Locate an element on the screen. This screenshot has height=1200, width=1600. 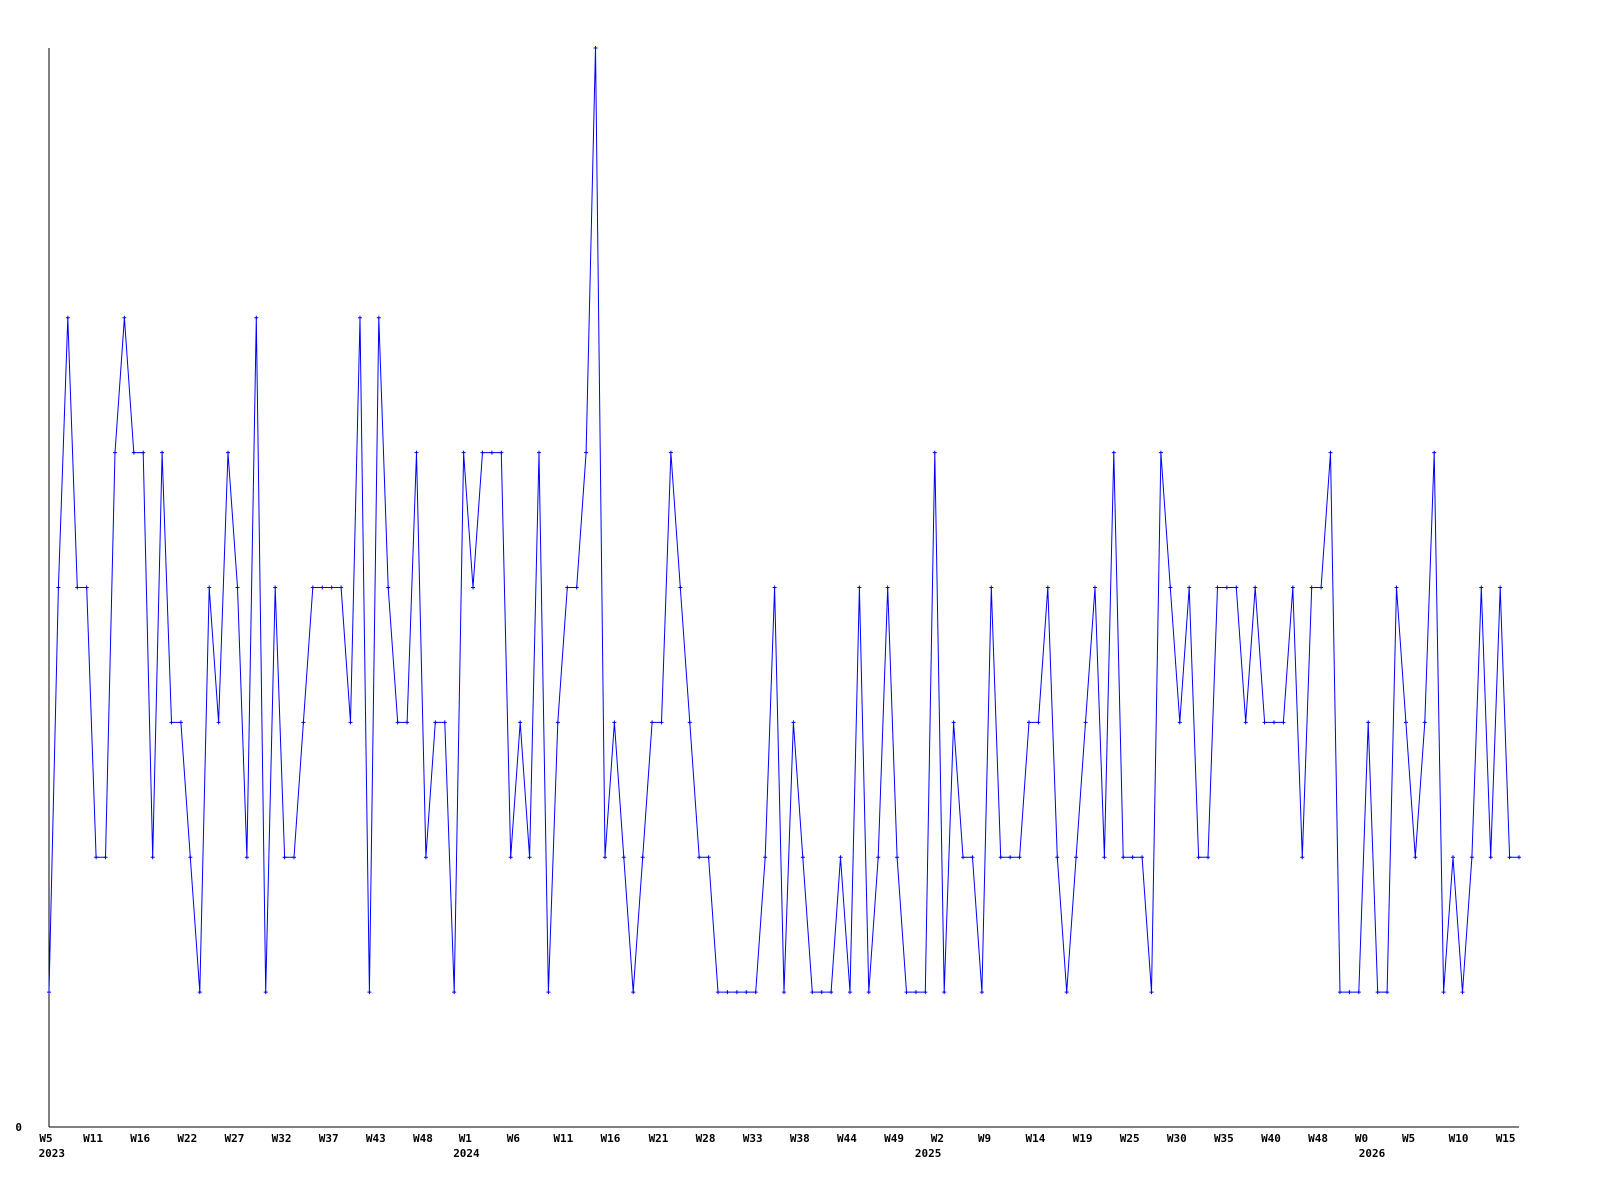
x-tick-label: W1 is located at coordinates (466, 1138).